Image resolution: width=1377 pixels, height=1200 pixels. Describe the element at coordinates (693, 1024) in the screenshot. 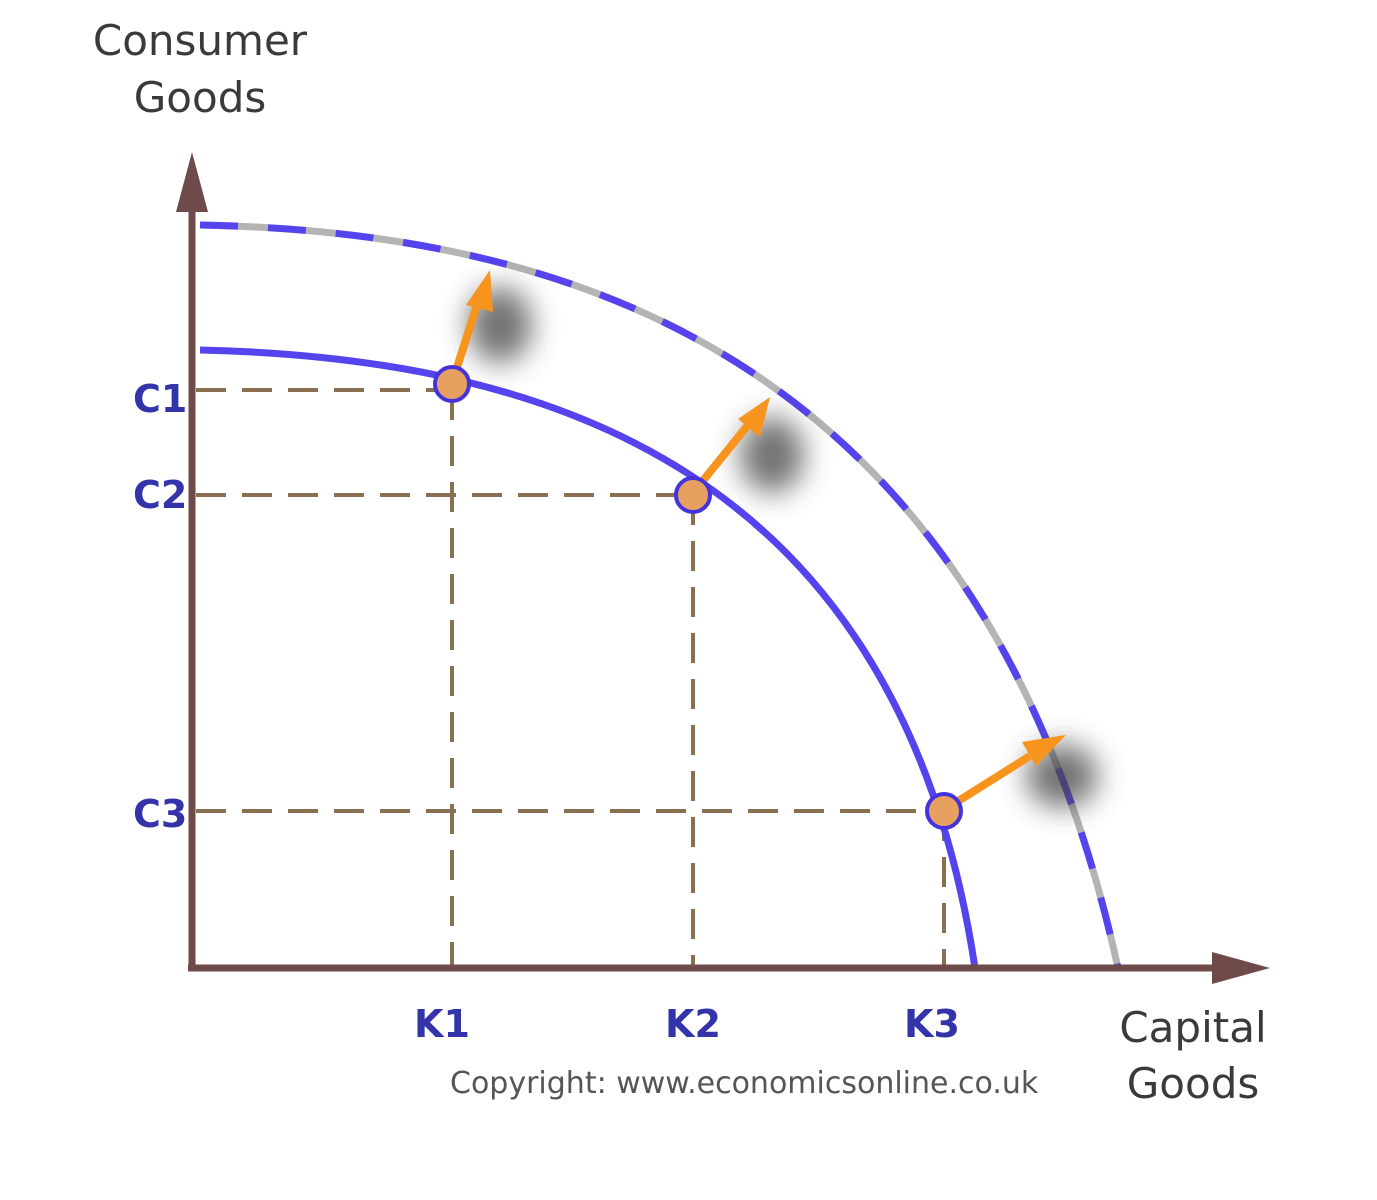

I see `x-tick-k2: K2` at that location.